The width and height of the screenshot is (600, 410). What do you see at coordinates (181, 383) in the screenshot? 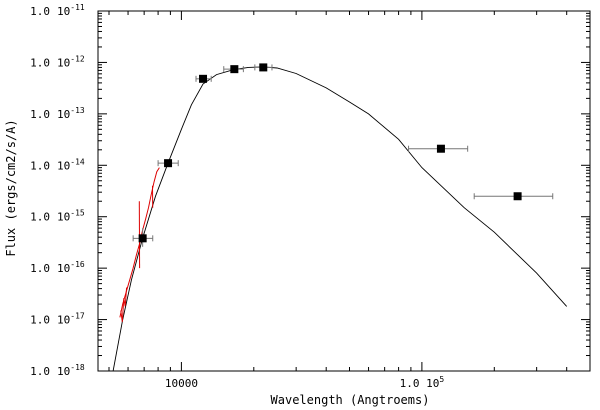
I see `x-tick-label: 10000` at bounding box center [181, 383].